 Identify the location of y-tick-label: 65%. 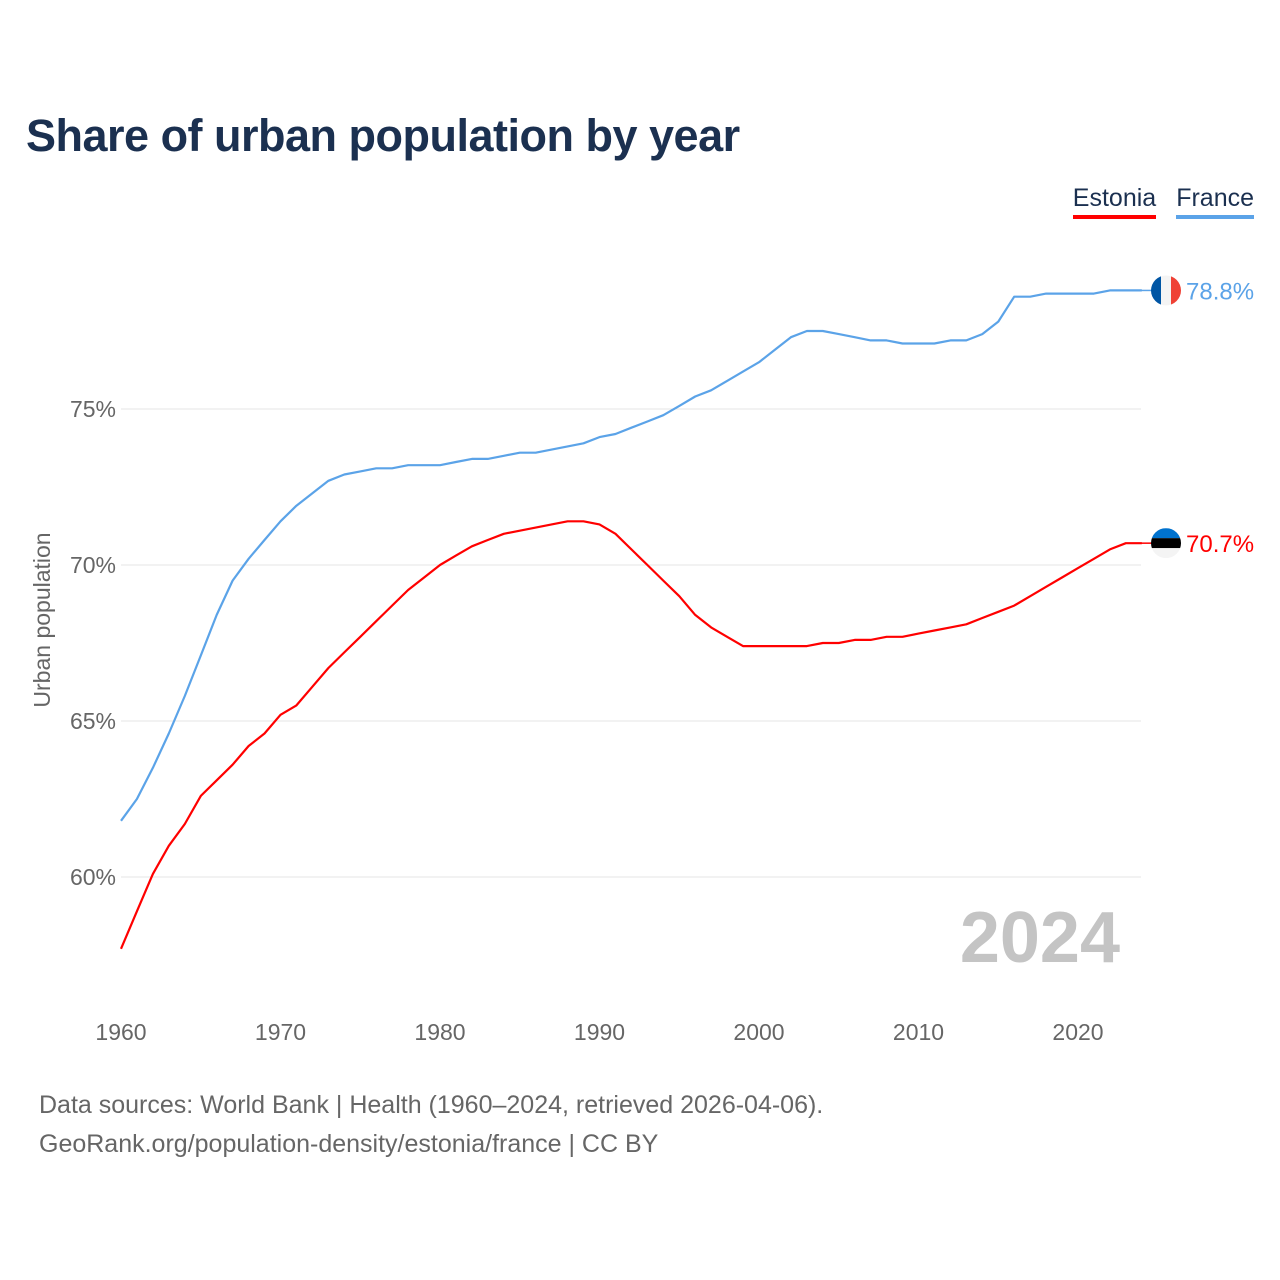
(93, 721).